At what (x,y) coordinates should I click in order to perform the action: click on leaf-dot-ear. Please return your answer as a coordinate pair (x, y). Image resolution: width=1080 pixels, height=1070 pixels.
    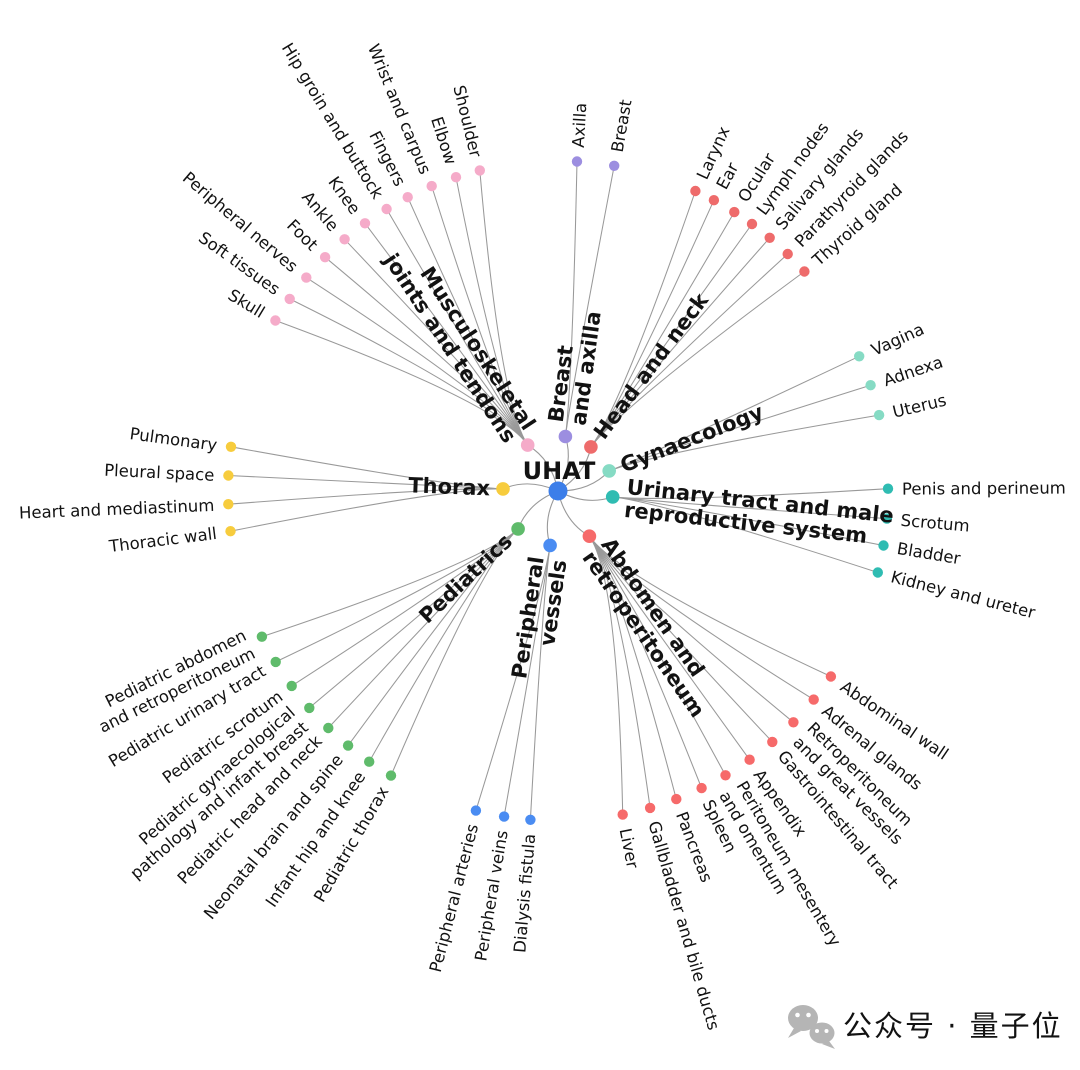
    Looking at the image, I should click on (714, 200).